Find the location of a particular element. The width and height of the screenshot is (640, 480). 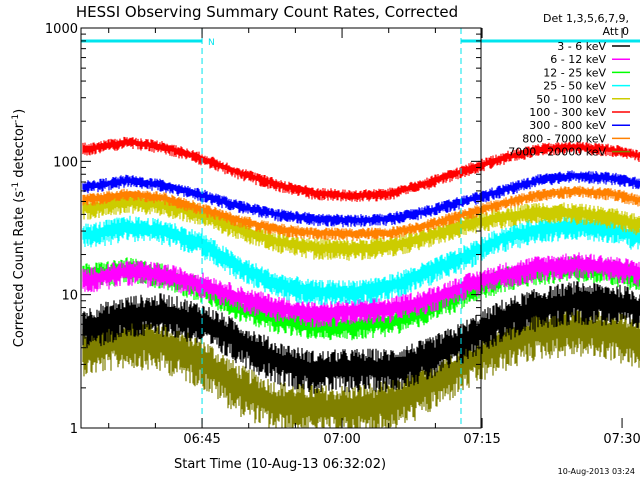

x-tick-label: 06:45 is located at coordinates (201, 439).